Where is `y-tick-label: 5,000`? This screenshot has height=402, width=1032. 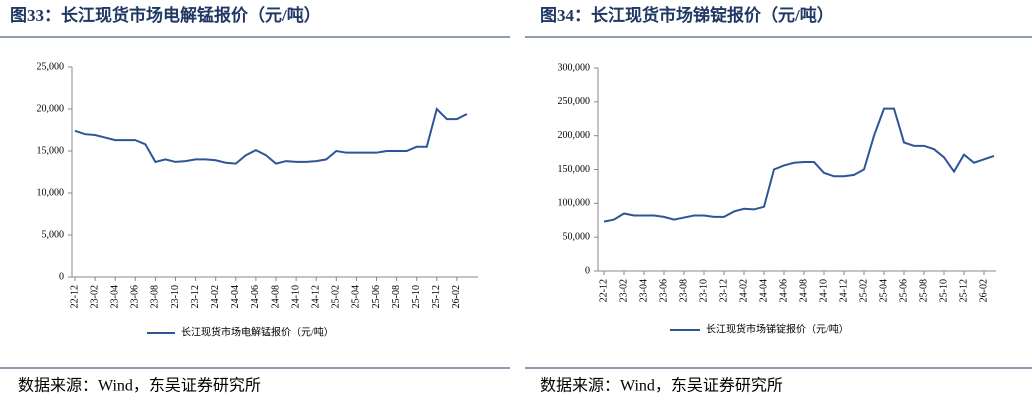 y-tick-label: 5,000 is located at coordinates (53, 234).